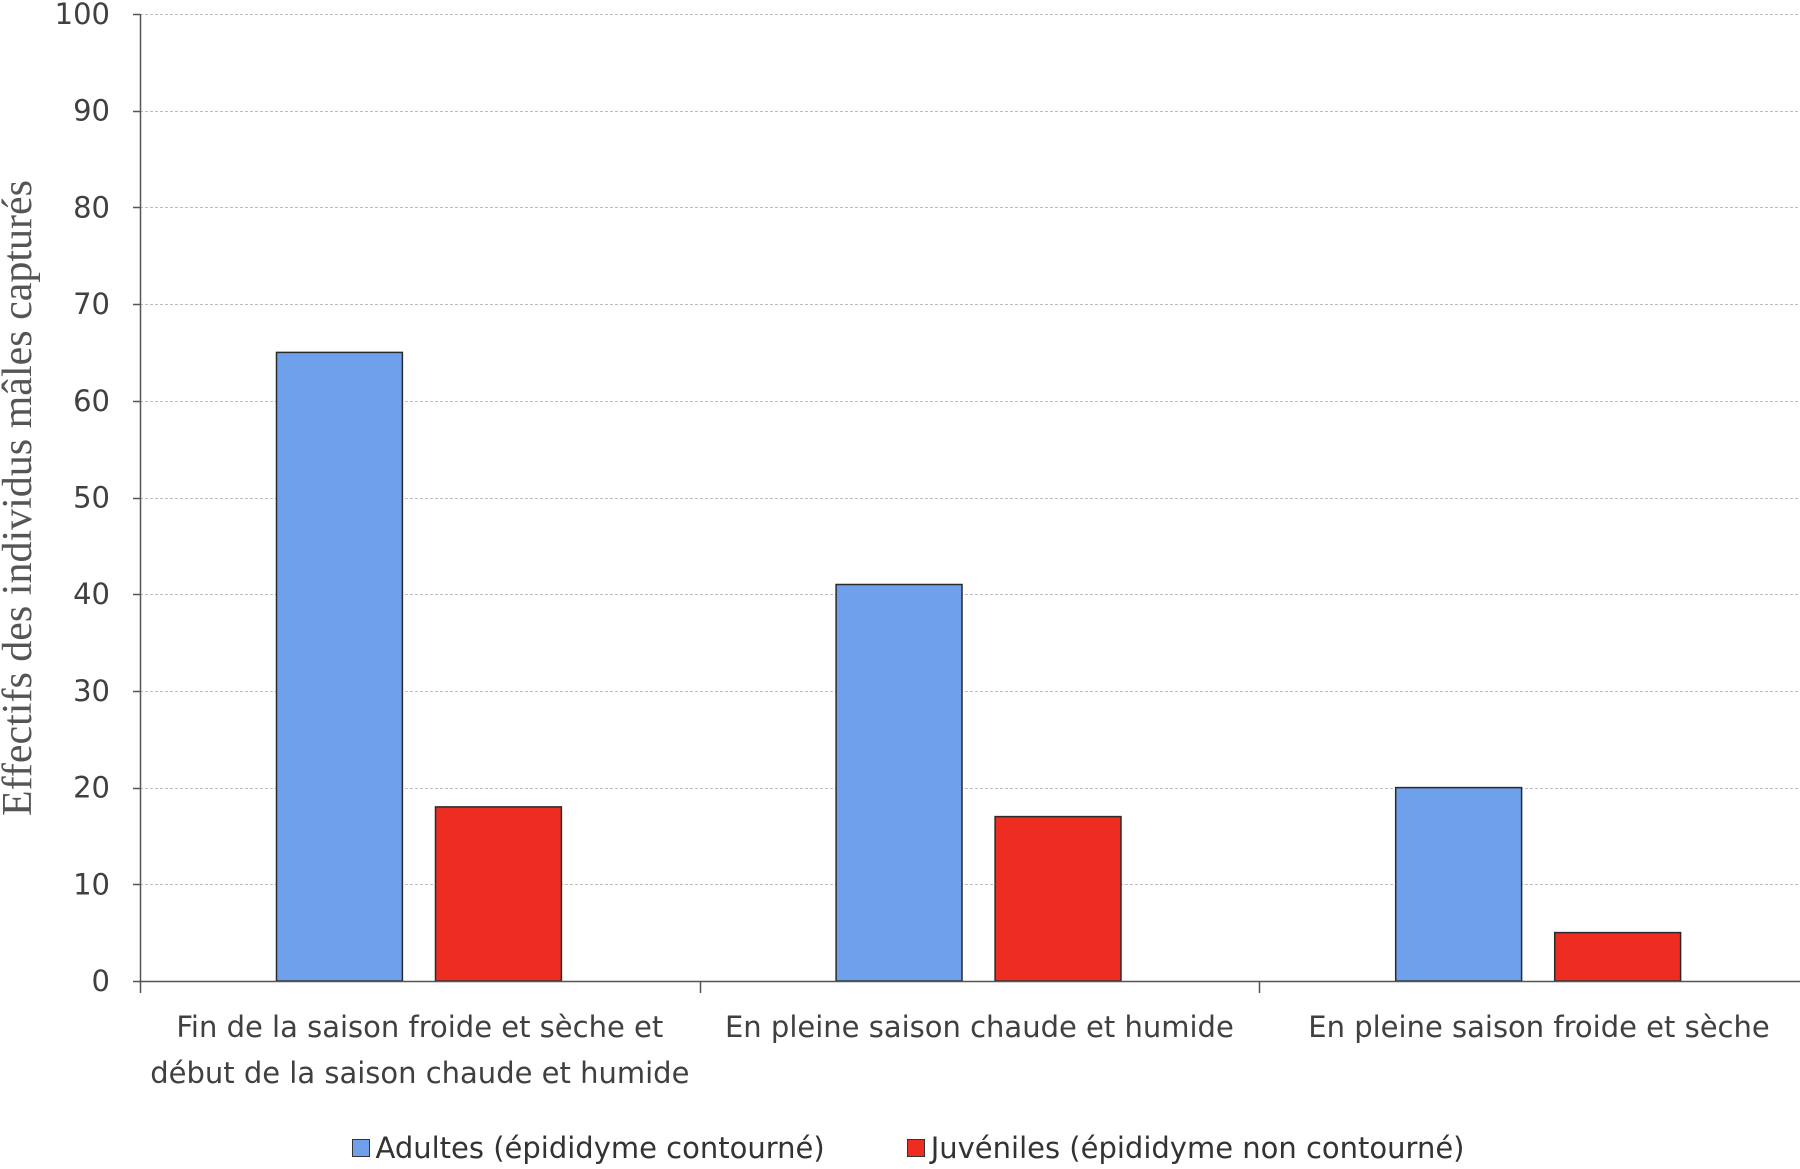 The height and width of the screenshot is (1169, 1800). Describe the element at coordinates (600, 1148) in the screenshot. I see `legend-label-adultes: Adultes (épididyme contourné)` at that location.